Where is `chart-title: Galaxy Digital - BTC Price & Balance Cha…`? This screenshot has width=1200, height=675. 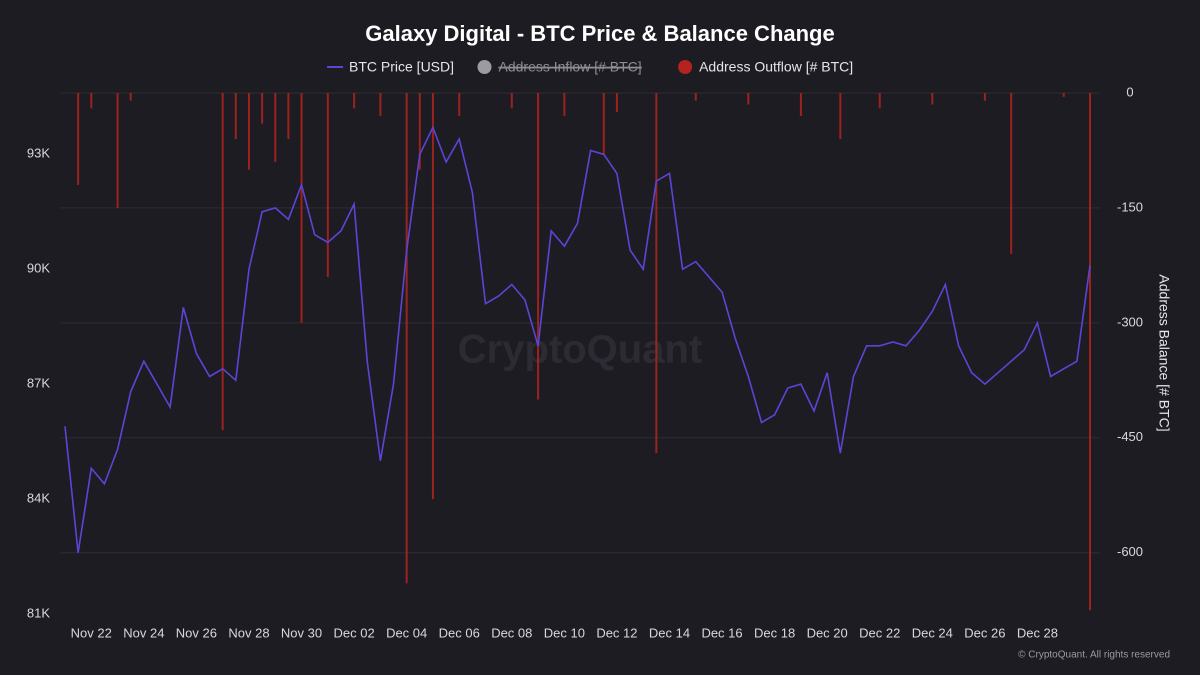 chart-title: Galaxy Digital - BTC Price & Balance Cha… is located at coordinates (599, 33).